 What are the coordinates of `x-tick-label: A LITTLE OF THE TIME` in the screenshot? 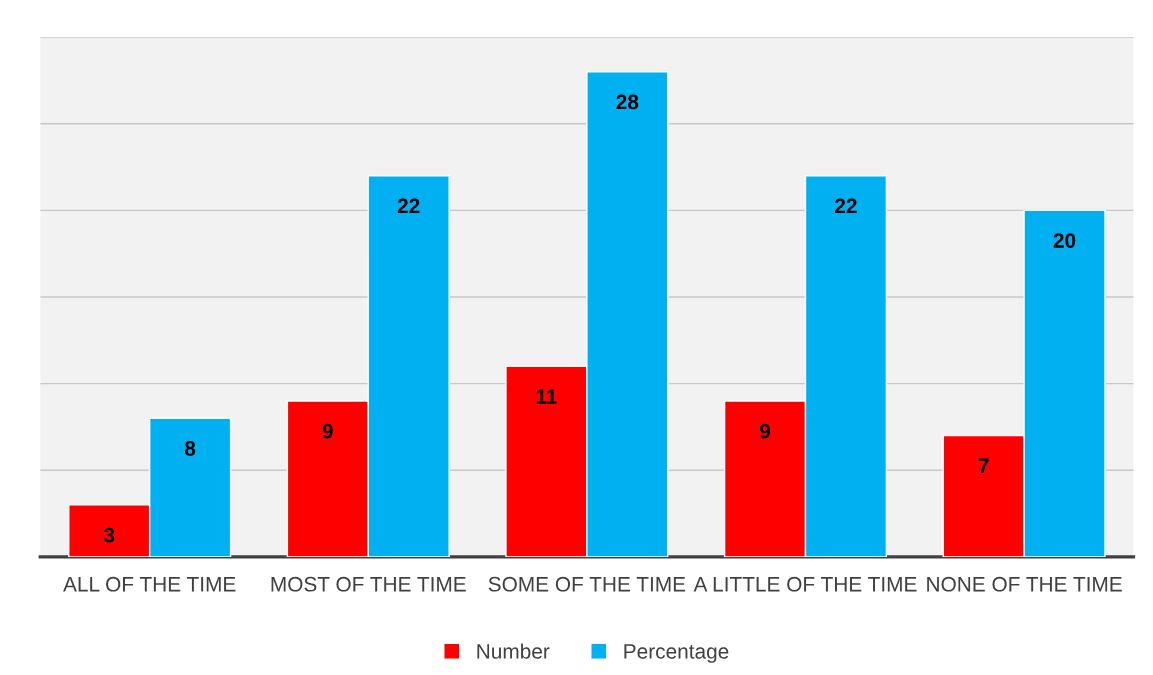 It's located at (805, 584).